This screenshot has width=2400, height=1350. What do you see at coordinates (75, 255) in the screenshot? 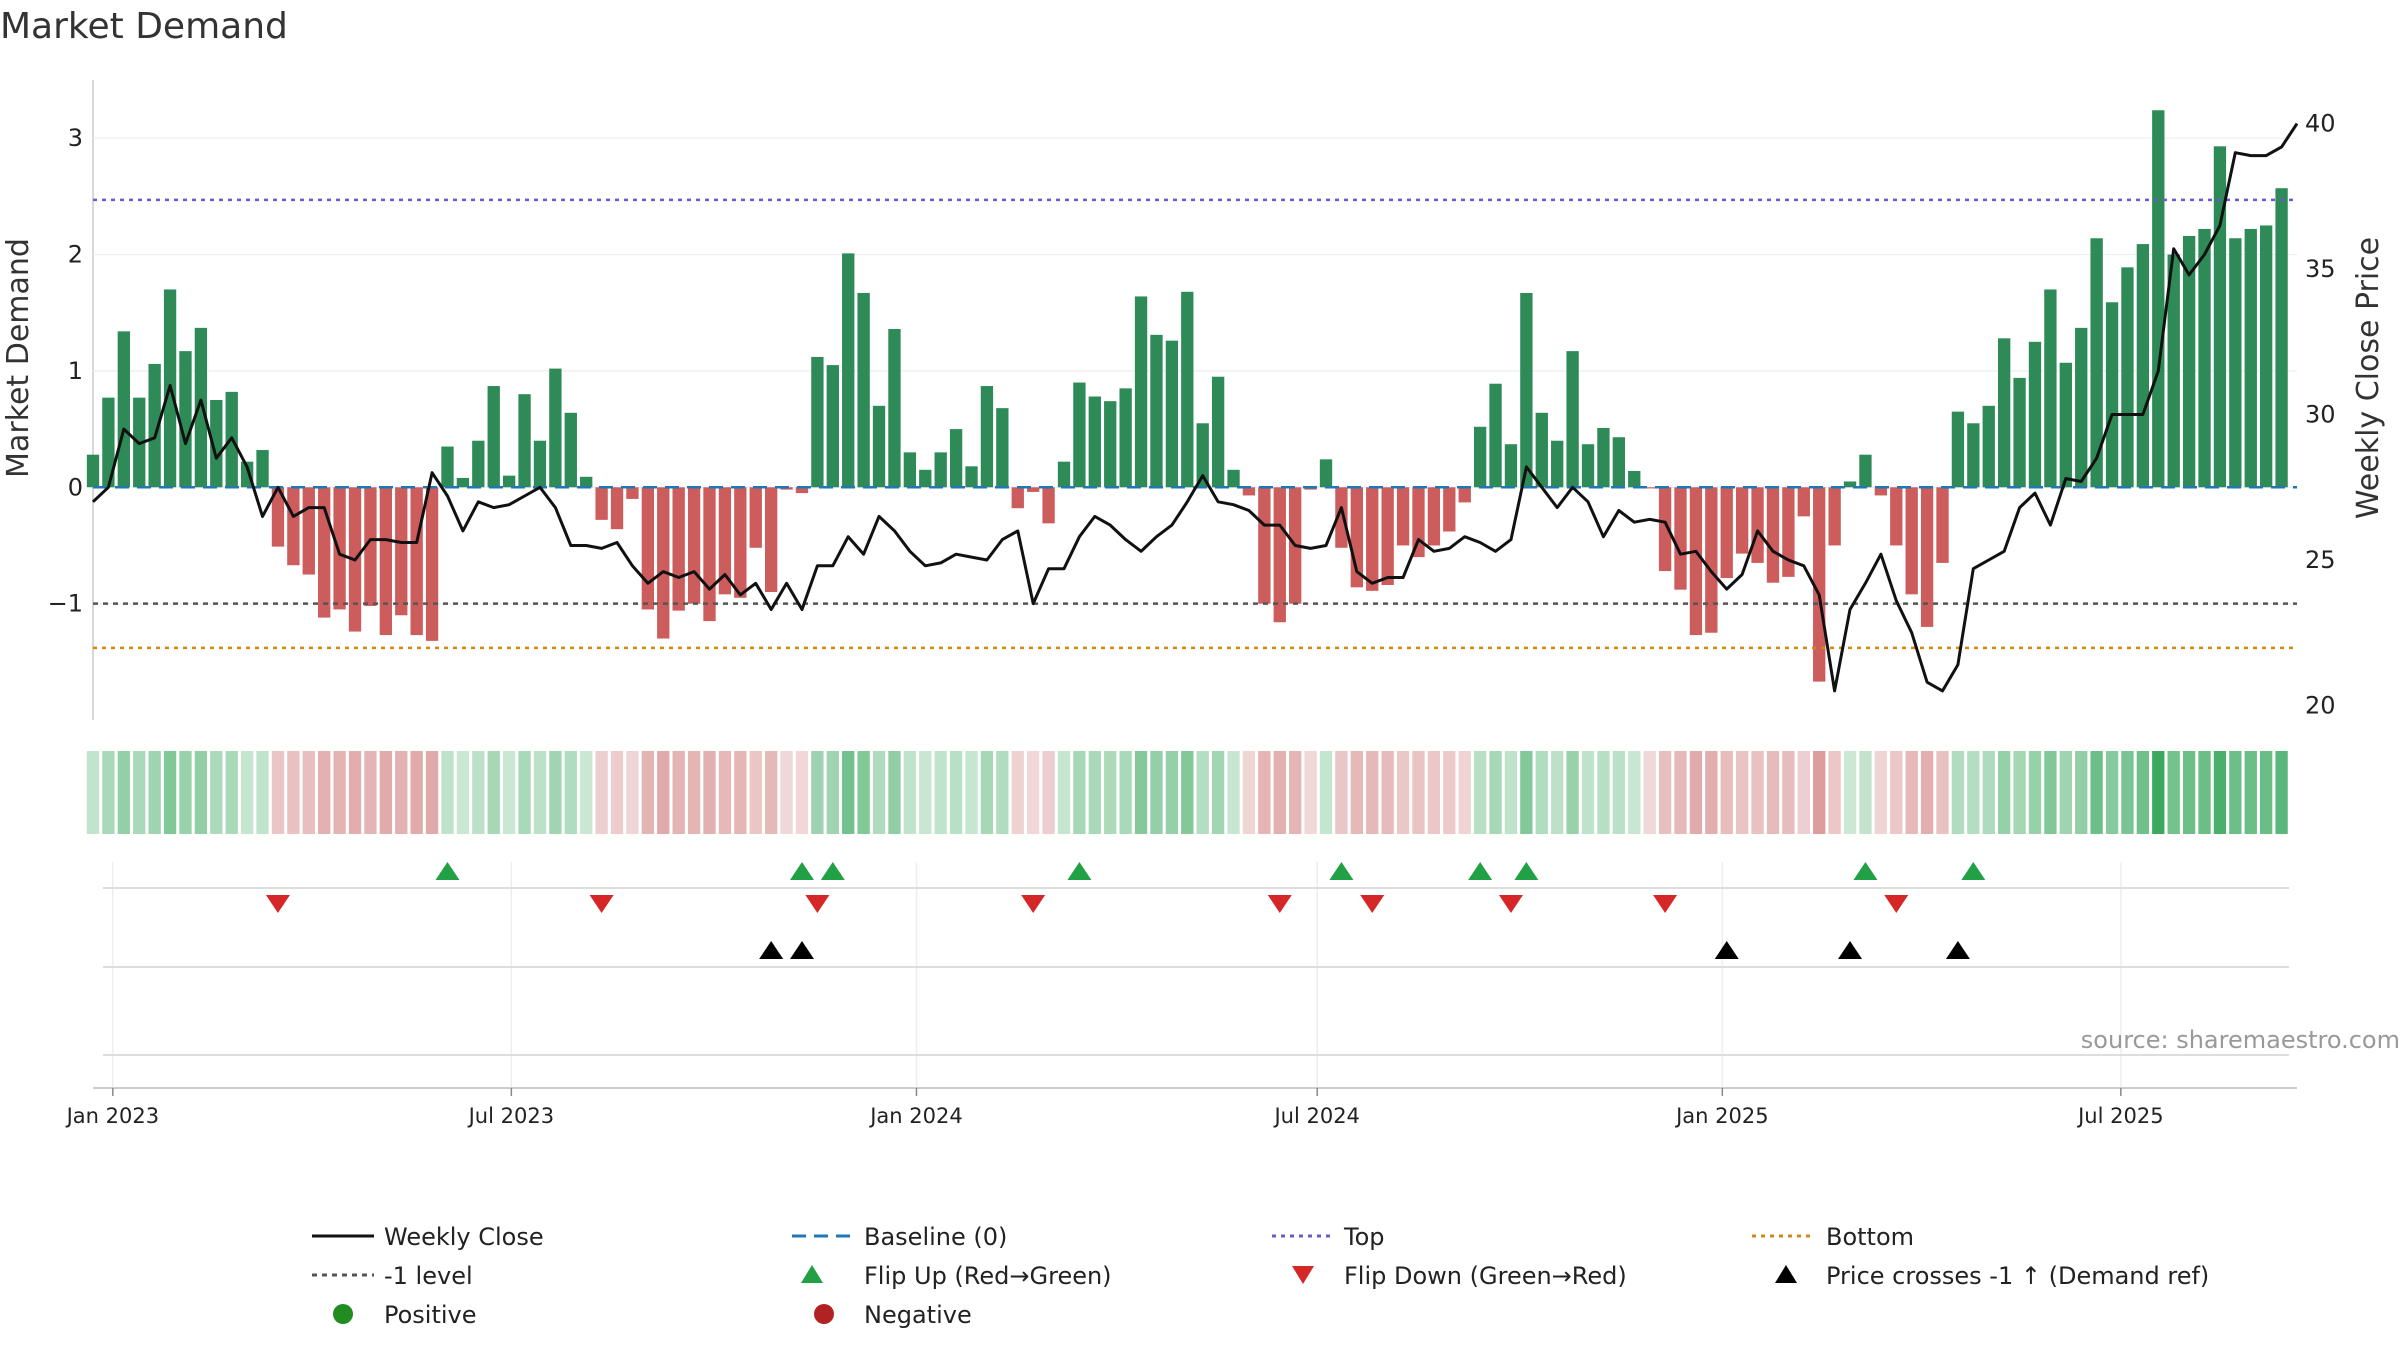
I see `y-tick-label: 2` at bounding box center [75, 255].